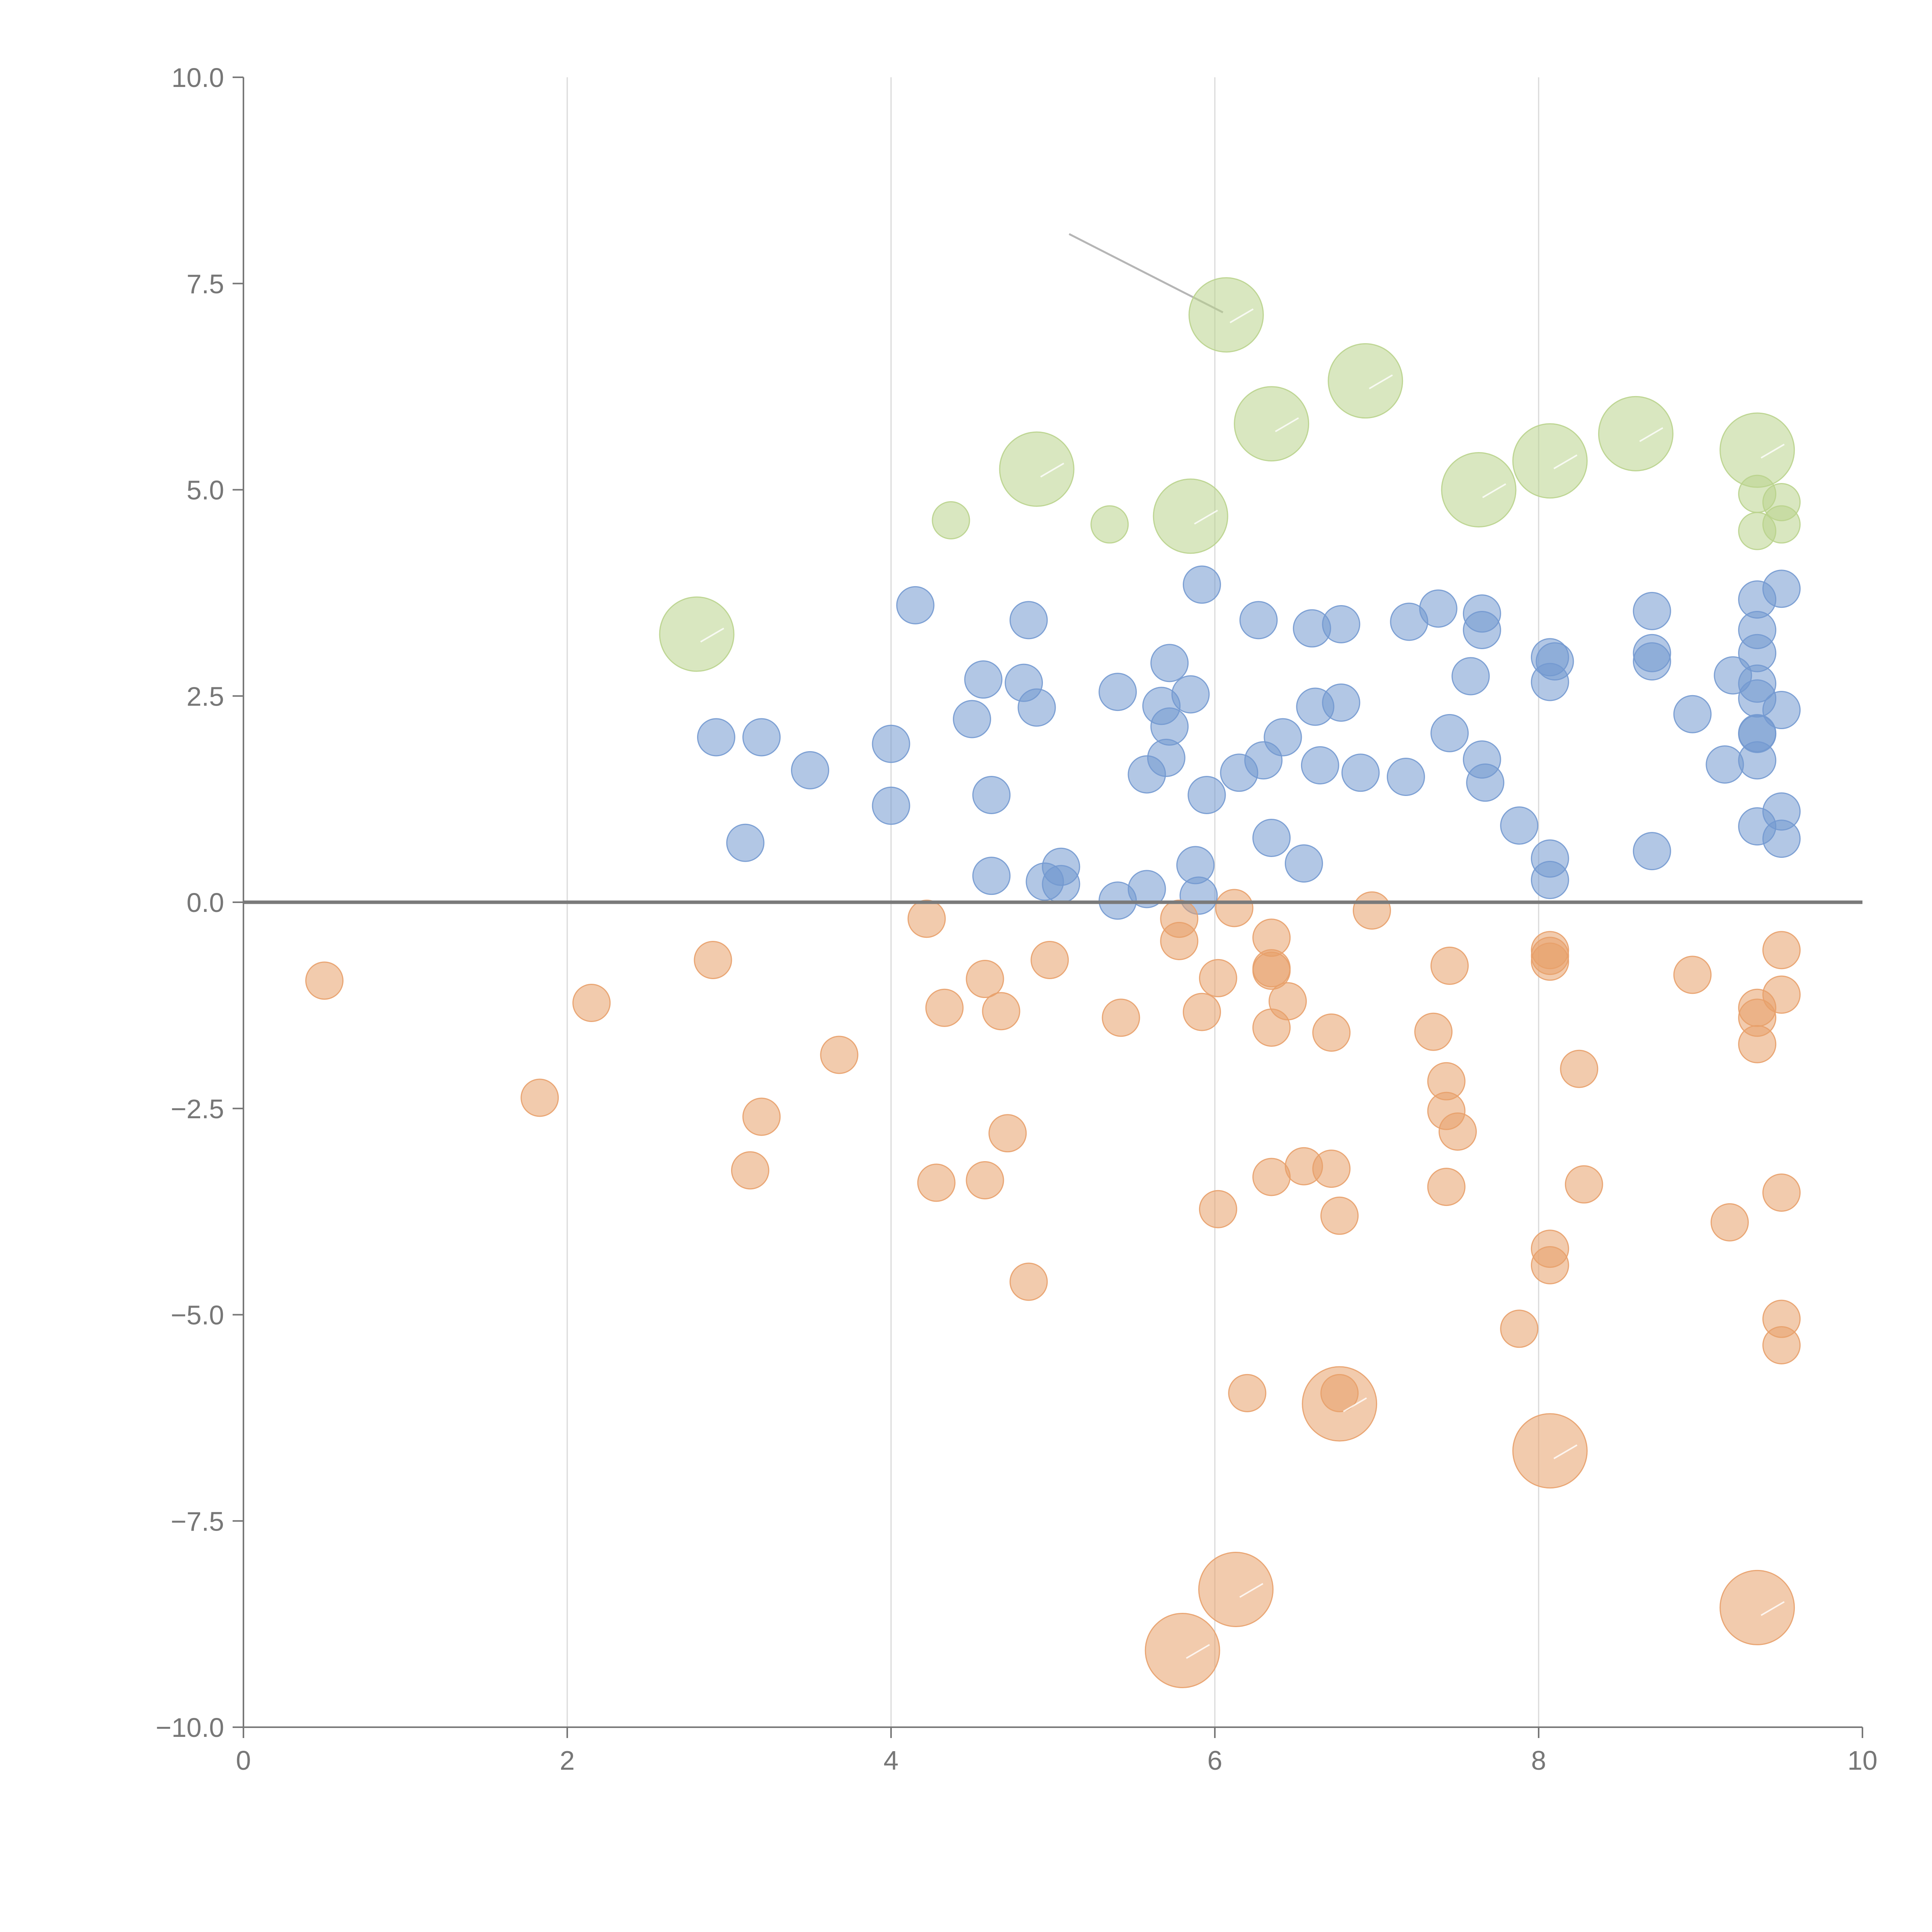 The height and width of the screenshot is (1932, 1932). What do you see at coordinates (1863, 1760) in the screenshot?
I see `x-tick-label: 10` at bounding box center [1863, 1760].